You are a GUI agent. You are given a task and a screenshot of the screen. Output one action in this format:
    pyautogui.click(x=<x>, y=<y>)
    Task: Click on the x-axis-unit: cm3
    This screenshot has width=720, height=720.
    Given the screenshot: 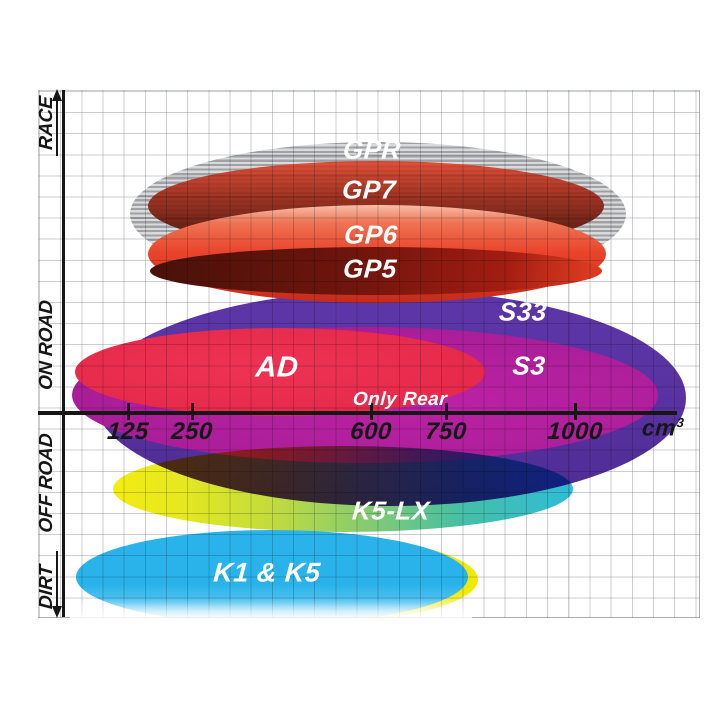 What is the action you would take?
    pyautogui.click(x=663, y=428)
    